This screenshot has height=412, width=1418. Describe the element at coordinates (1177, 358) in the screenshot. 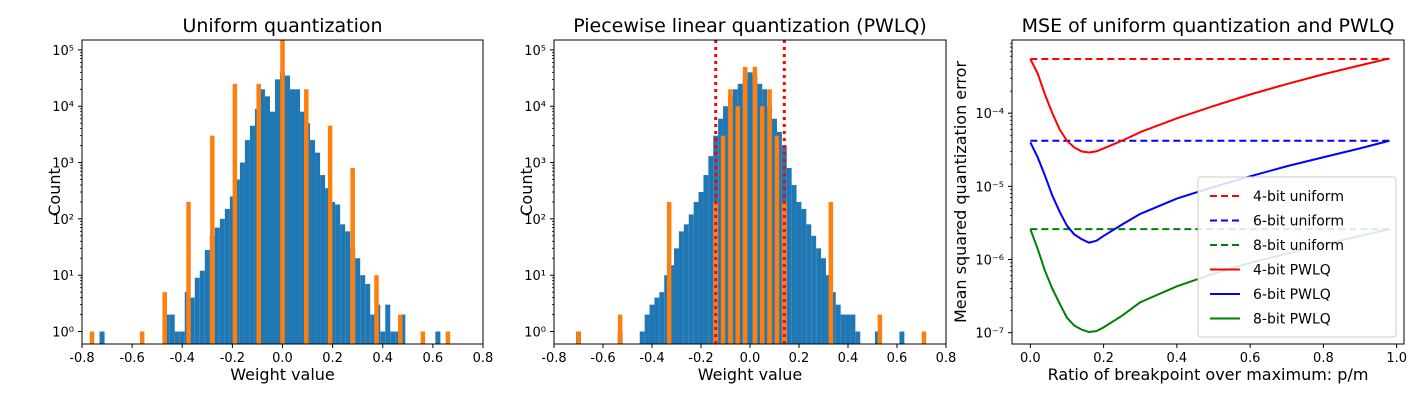

I see `x-tick-label: 0.4` at that location.